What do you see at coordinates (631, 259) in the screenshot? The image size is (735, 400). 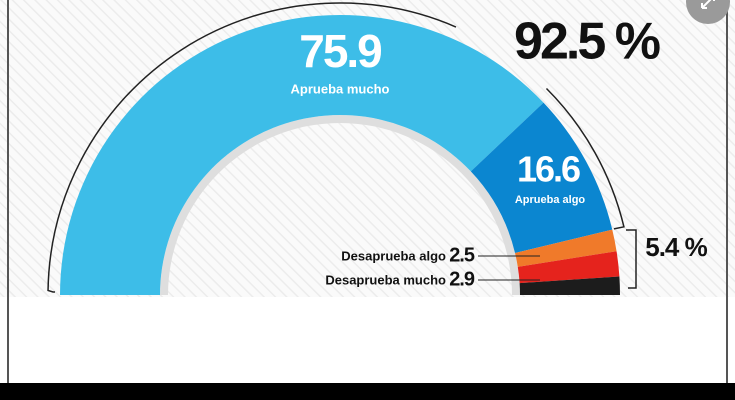 I see `bracket` at bounding box center [631, 259].